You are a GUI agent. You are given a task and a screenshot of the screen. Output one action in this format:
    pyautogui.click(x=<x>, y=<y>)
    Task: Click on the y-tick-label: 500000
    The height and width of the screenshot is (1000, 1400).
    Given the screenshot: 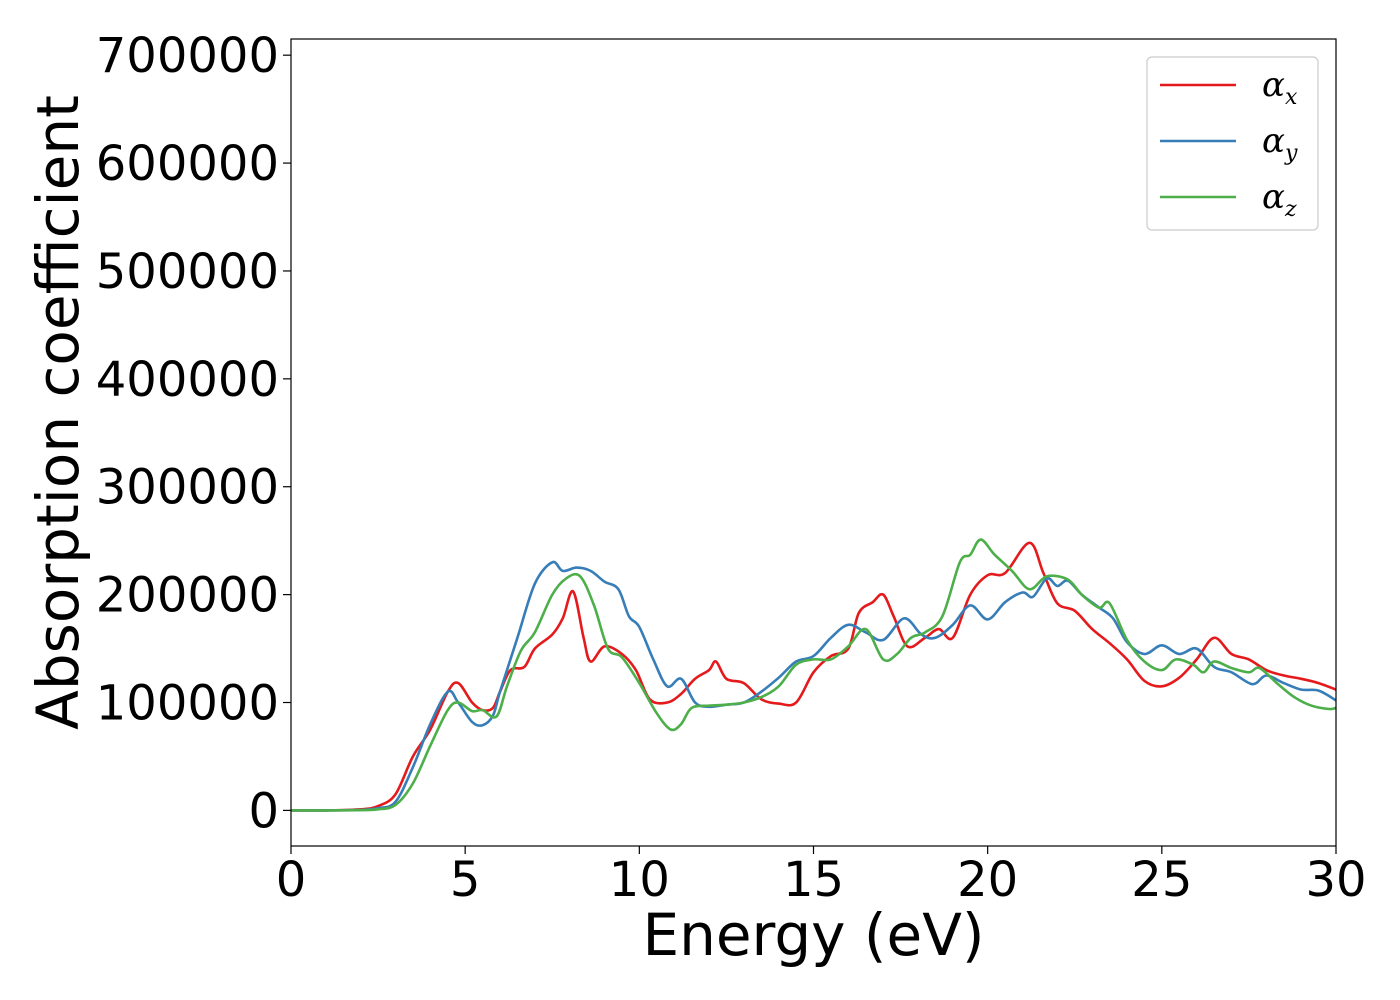 What is the action you would take?
    pyautogui.click(x=187, y=272)
    